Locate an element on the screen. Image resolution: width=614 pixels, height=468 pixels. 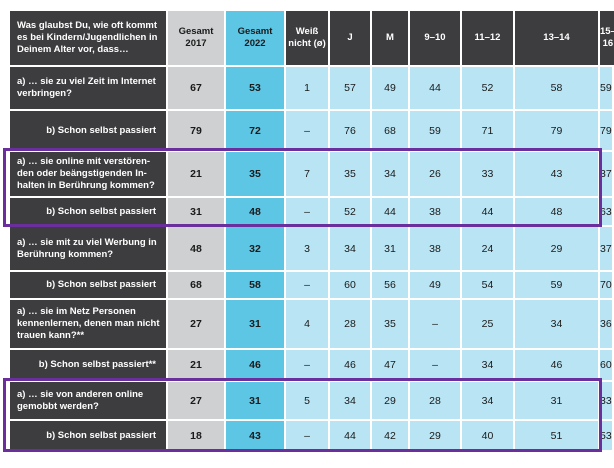
value-cell: 1 is located at coordinates (307, 88).